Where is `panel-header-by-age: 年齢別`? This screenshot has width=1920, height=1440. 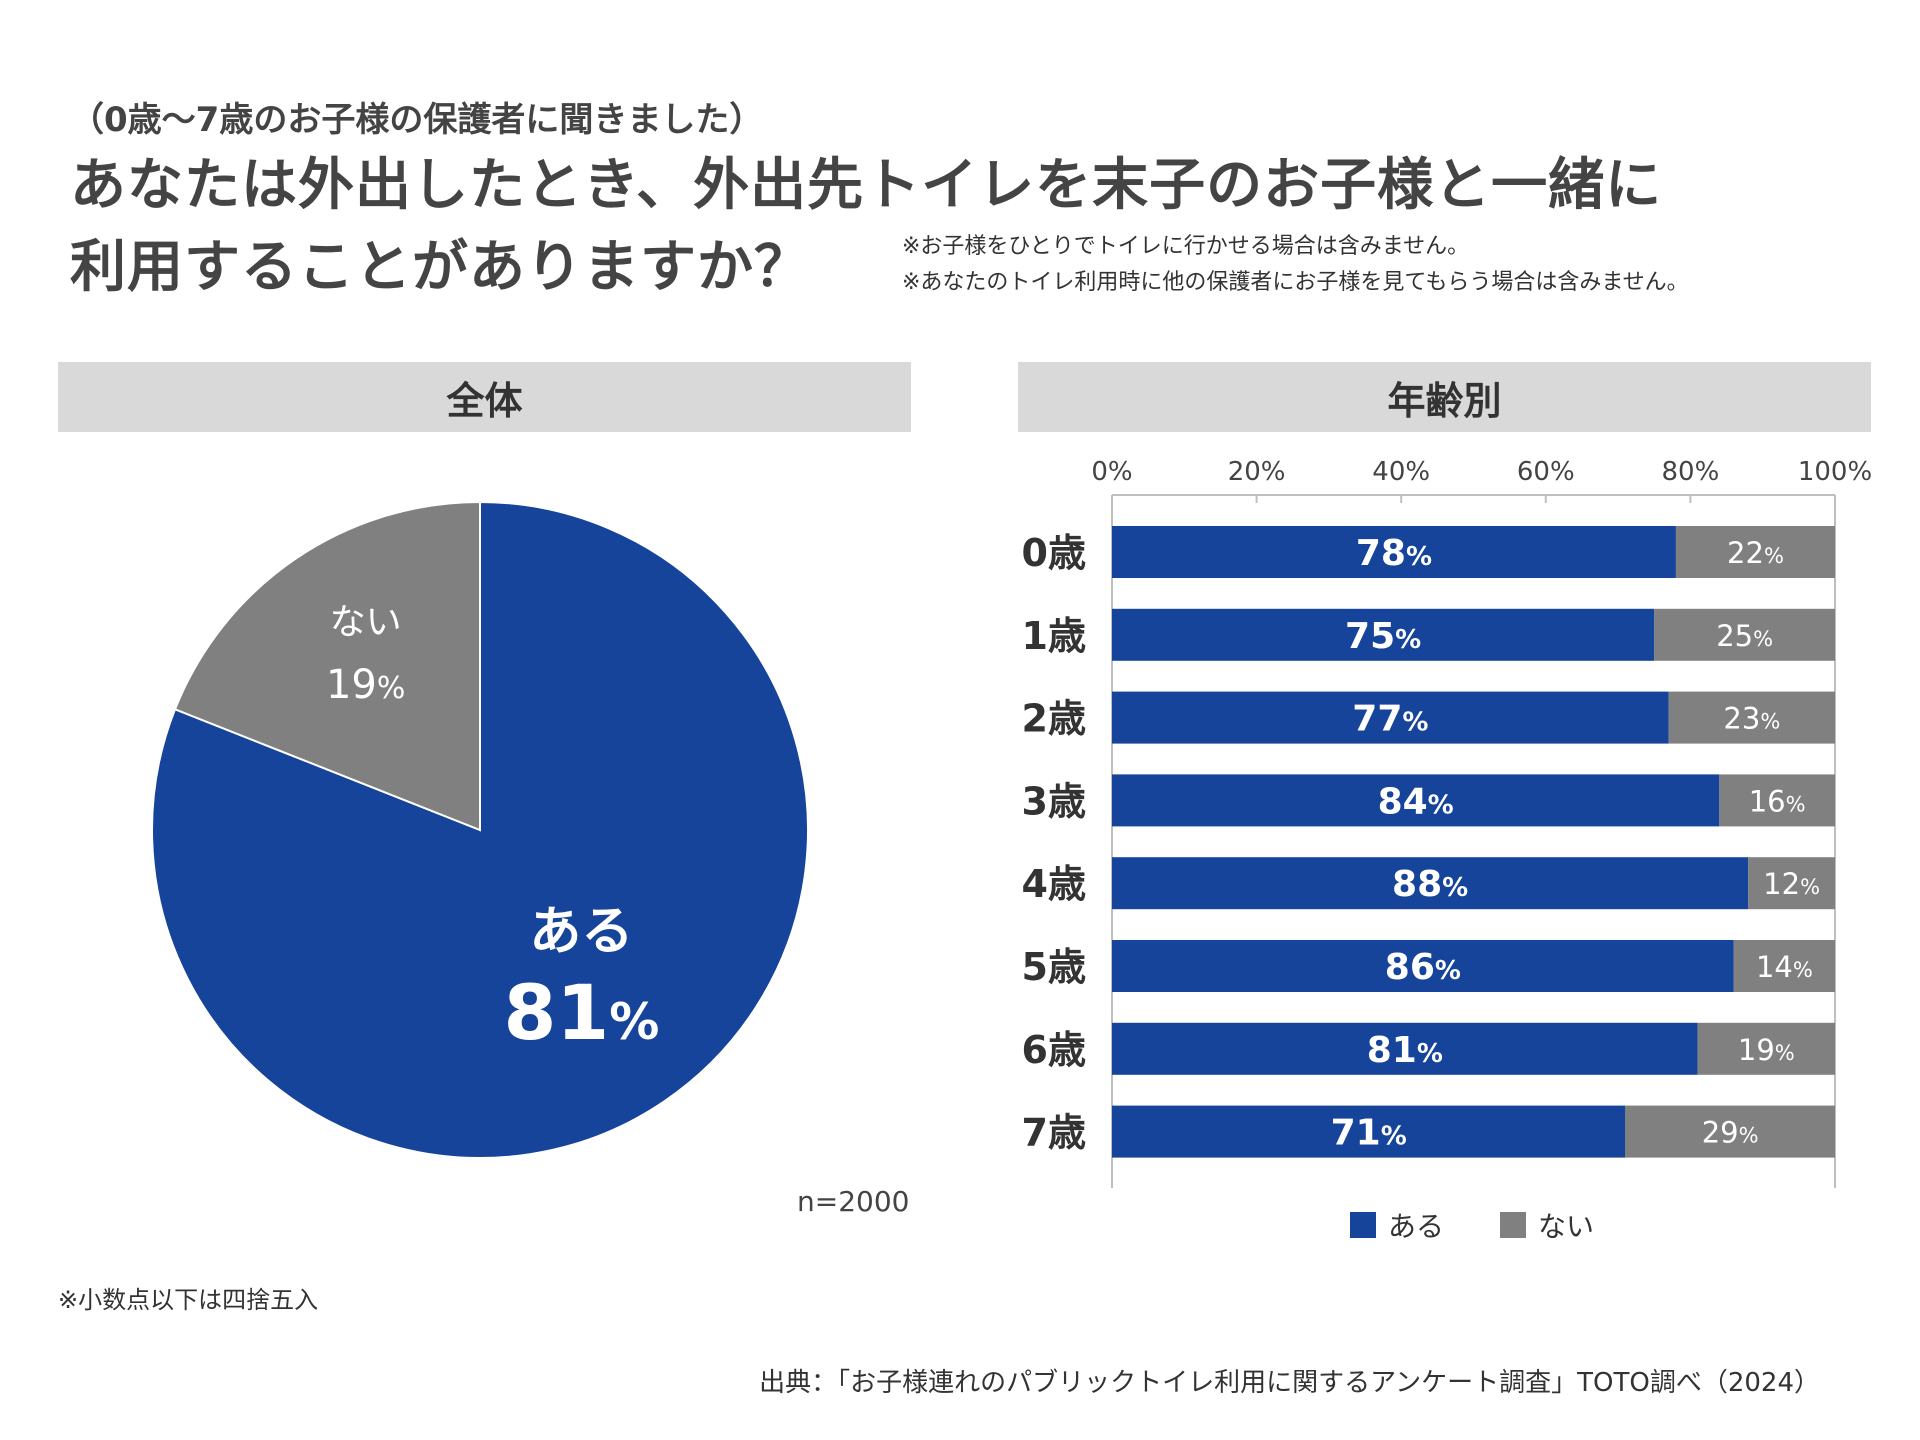
panel-header-by-age: 年齢別 is located at coordinates (1444, 397).